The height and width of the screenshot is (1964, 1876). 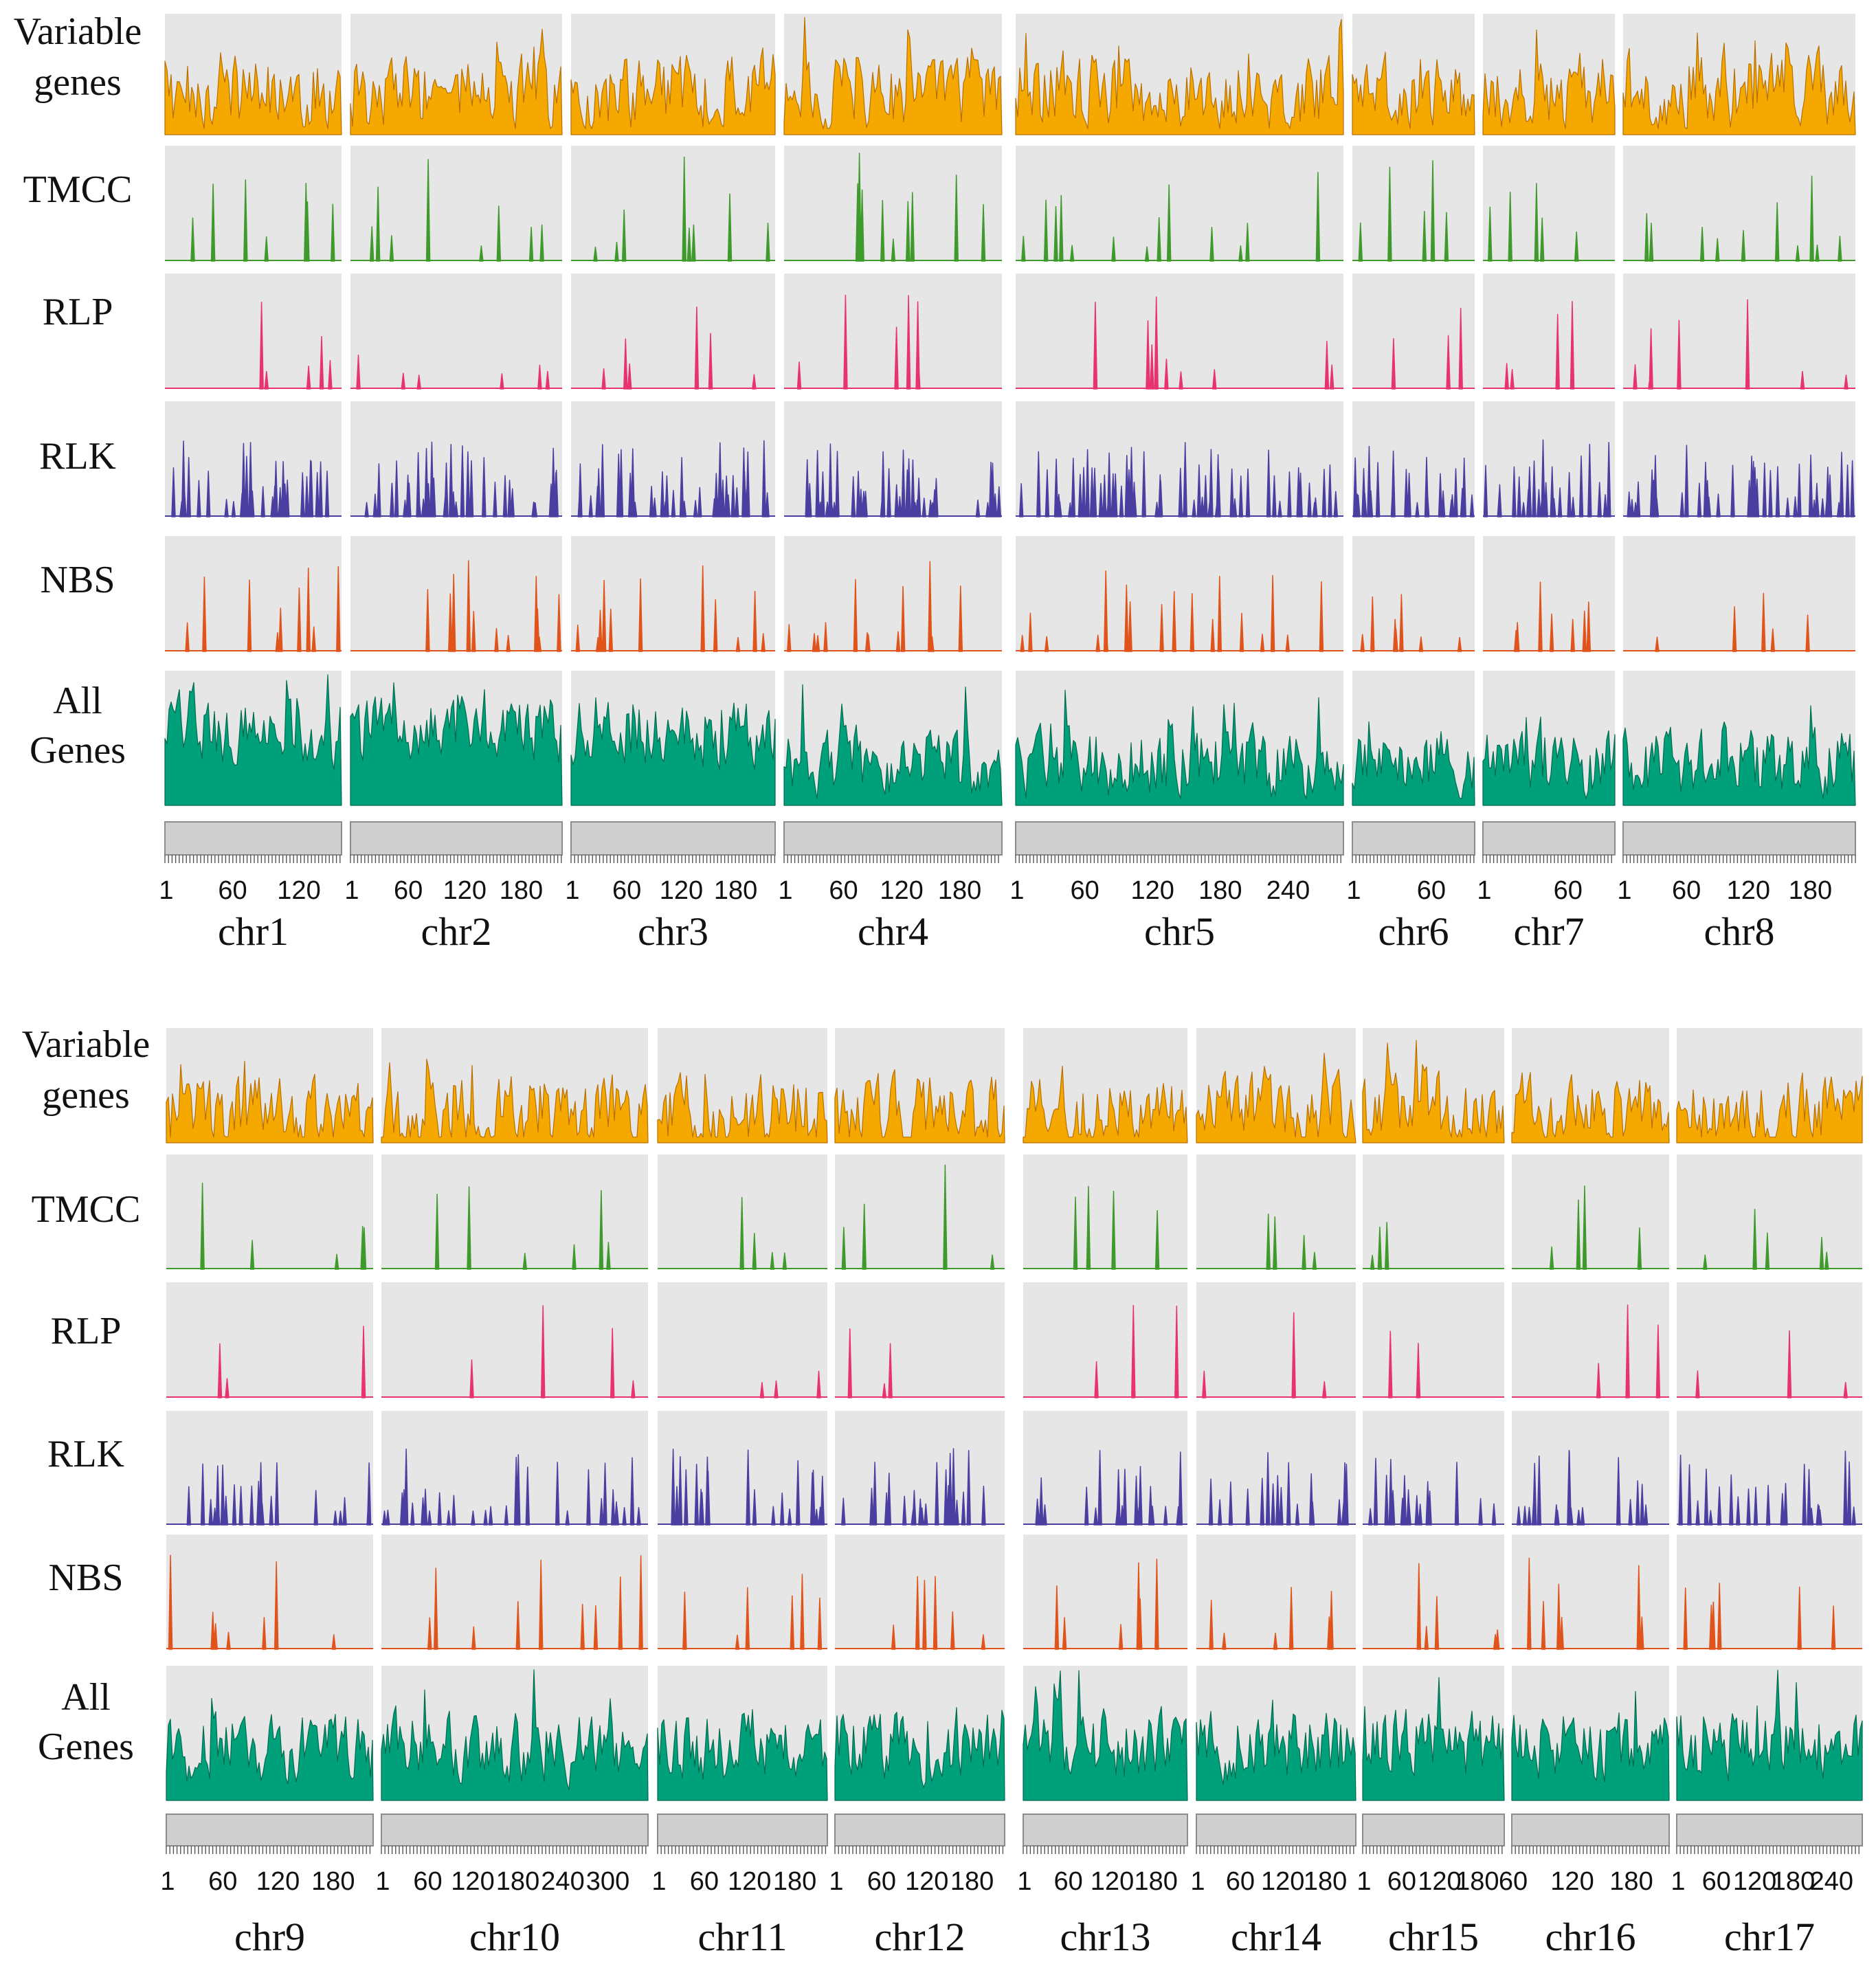 What do you see at coordinates (563, 1881) in the screenshot?
I see `tick-label-chr10: 240` at bounding box center [563, 1881].